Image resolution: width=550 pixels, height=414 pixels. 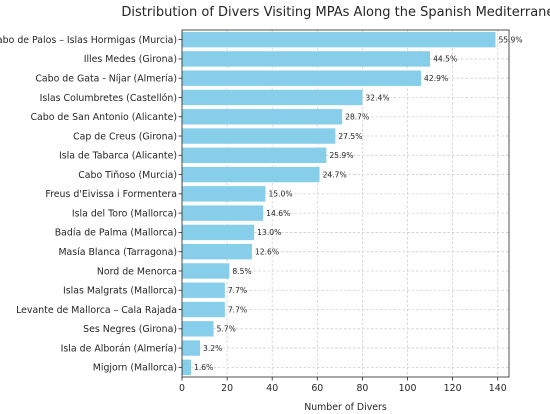 What do you see at coordinates (272, 388) in the screenshot?
I see `x-tick-label: 40` at bounding box center [272, 388].